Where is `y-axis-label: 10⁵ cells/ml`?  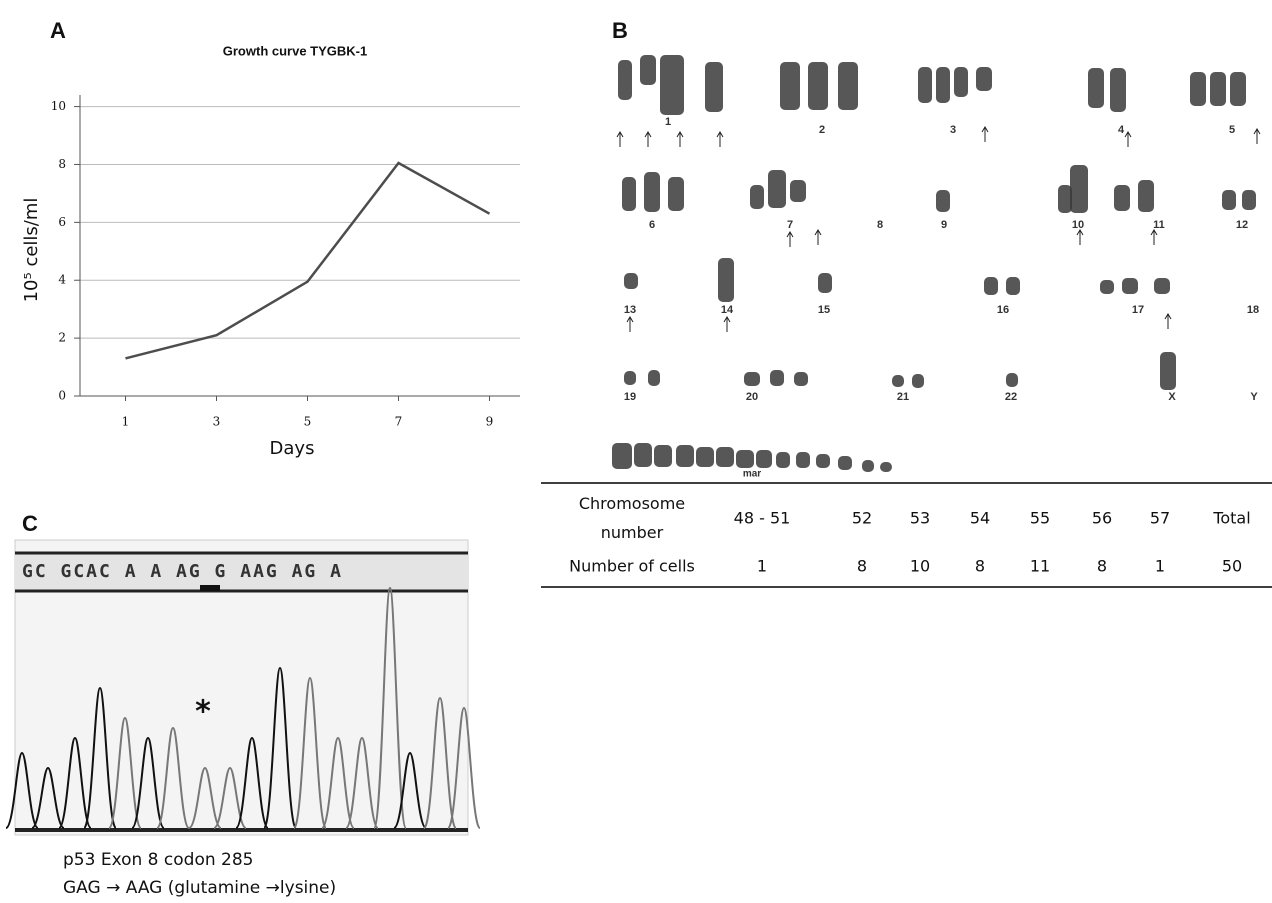 y-axis-label: 10⁵ cells/ml is located at coordinates (31, 250).